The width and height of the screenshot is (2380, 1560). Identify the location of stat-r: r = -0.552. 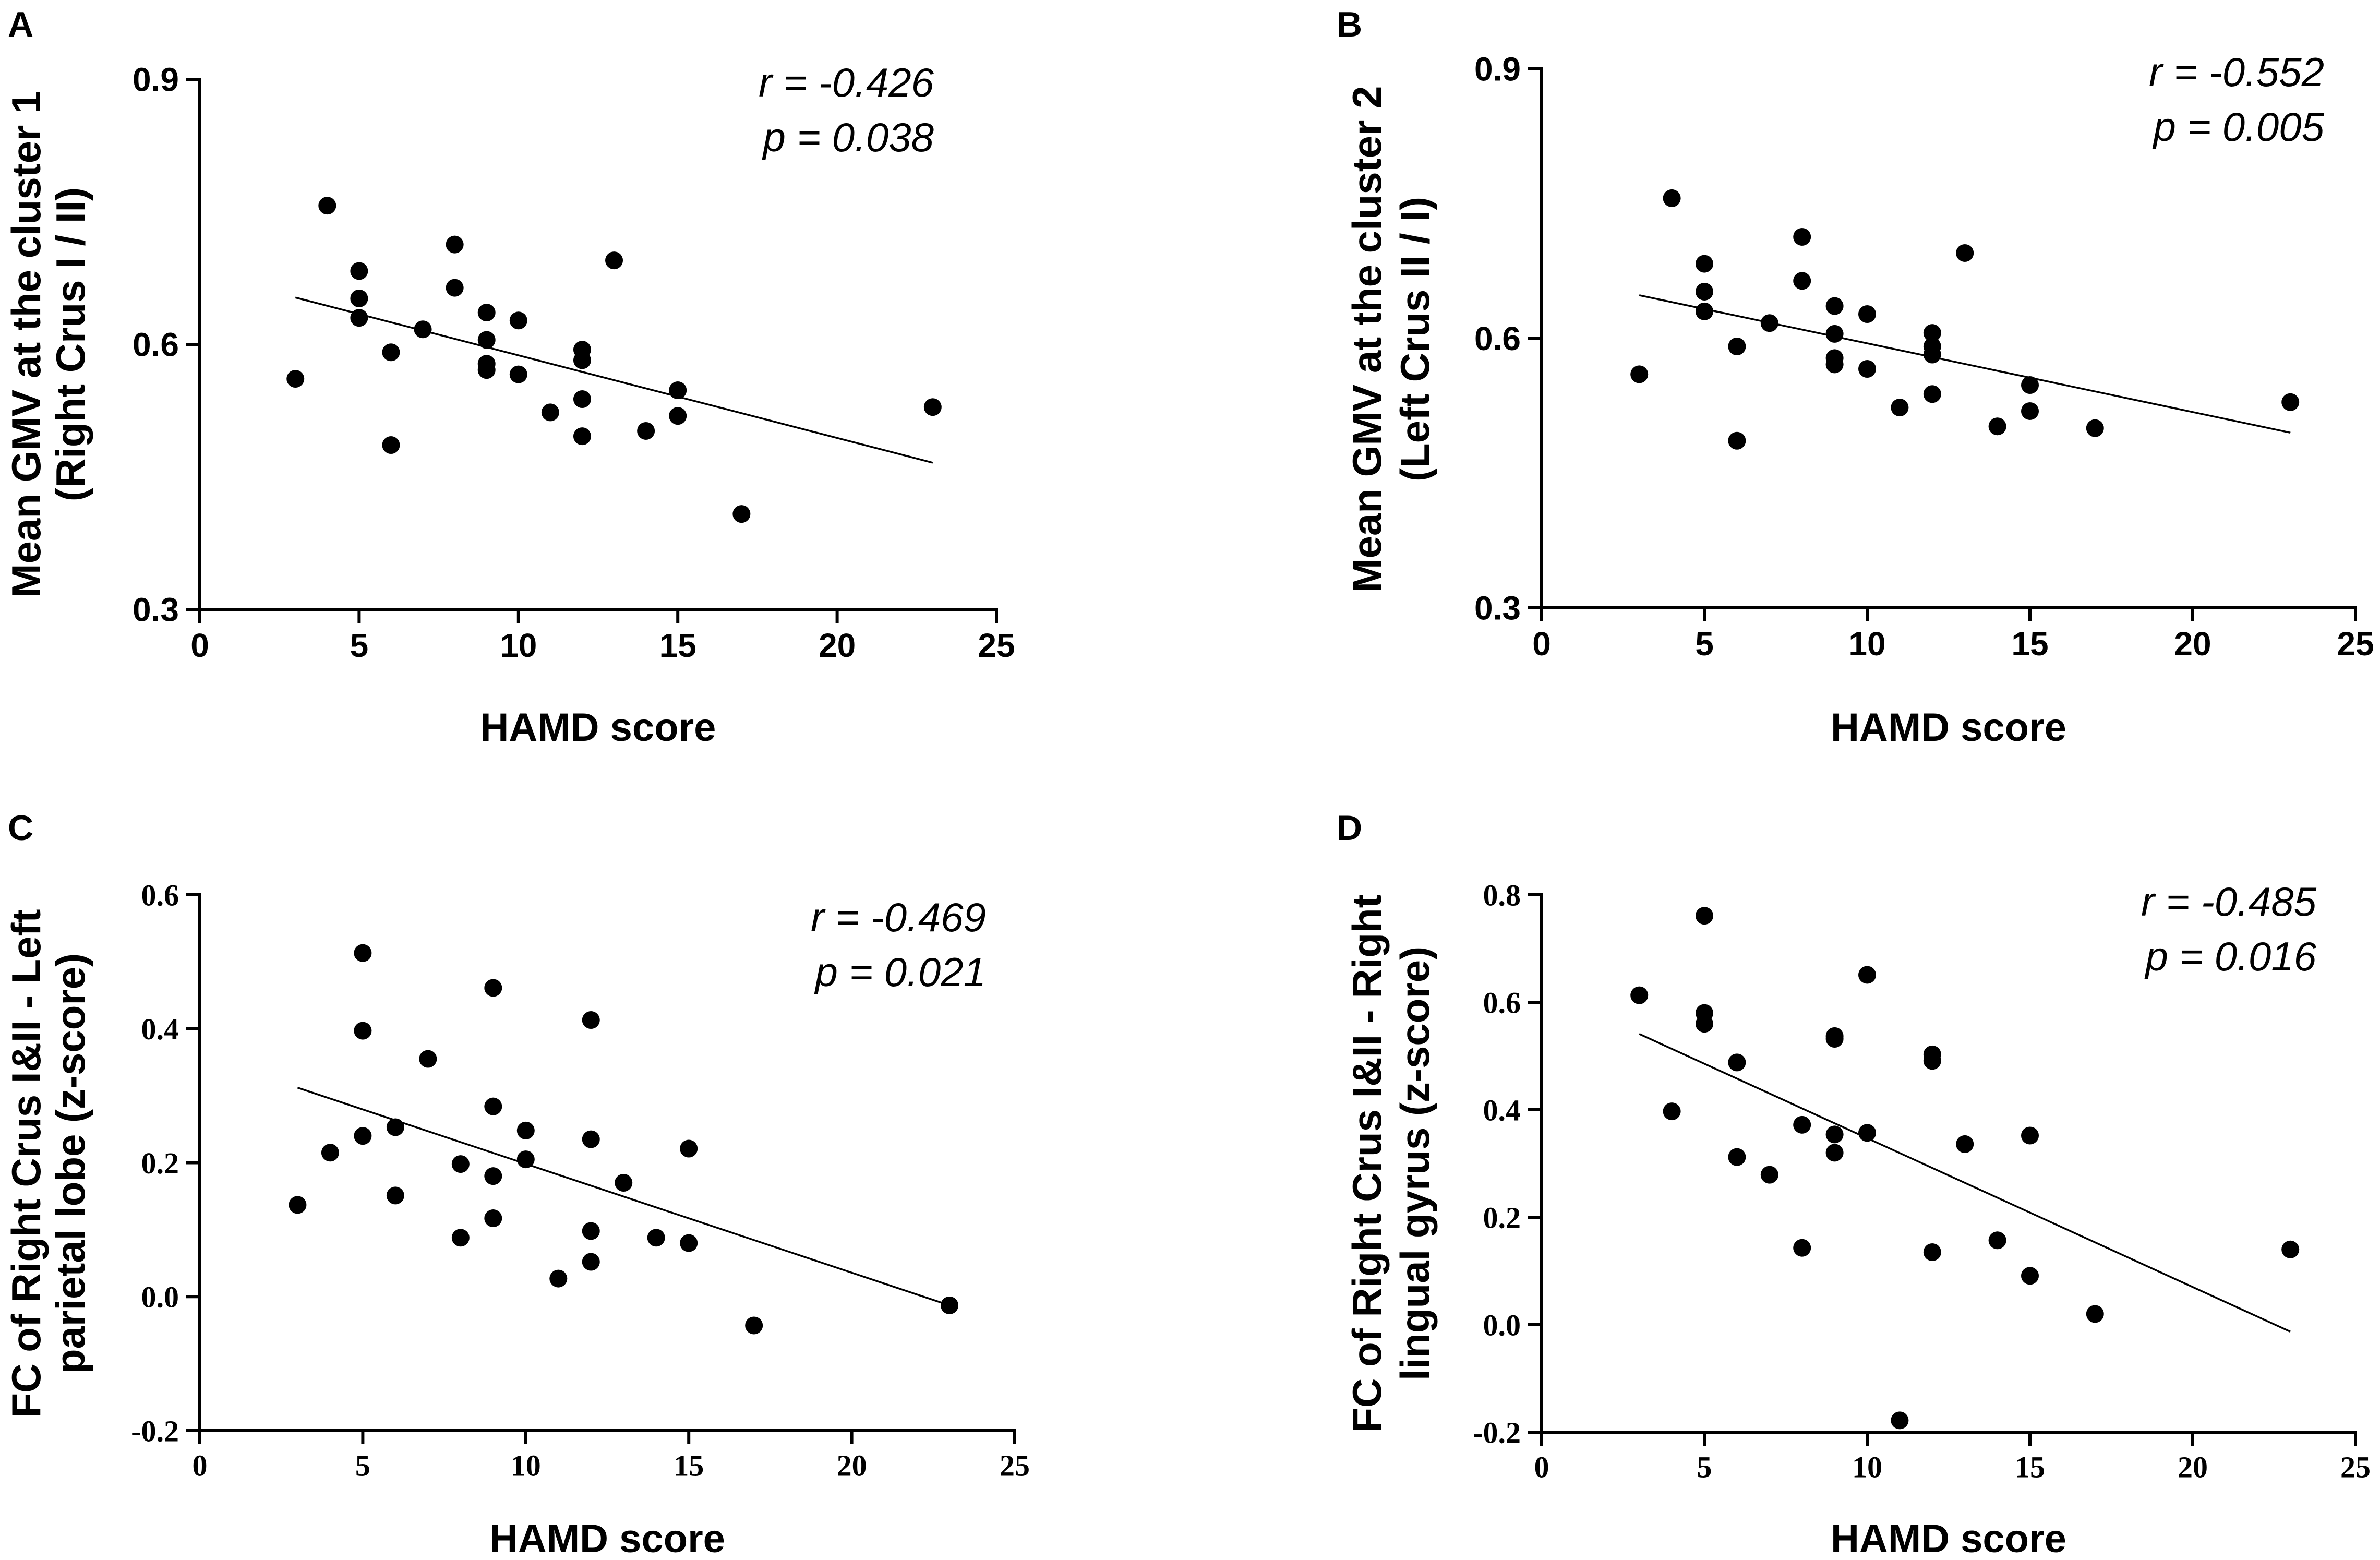
(2236, 72).